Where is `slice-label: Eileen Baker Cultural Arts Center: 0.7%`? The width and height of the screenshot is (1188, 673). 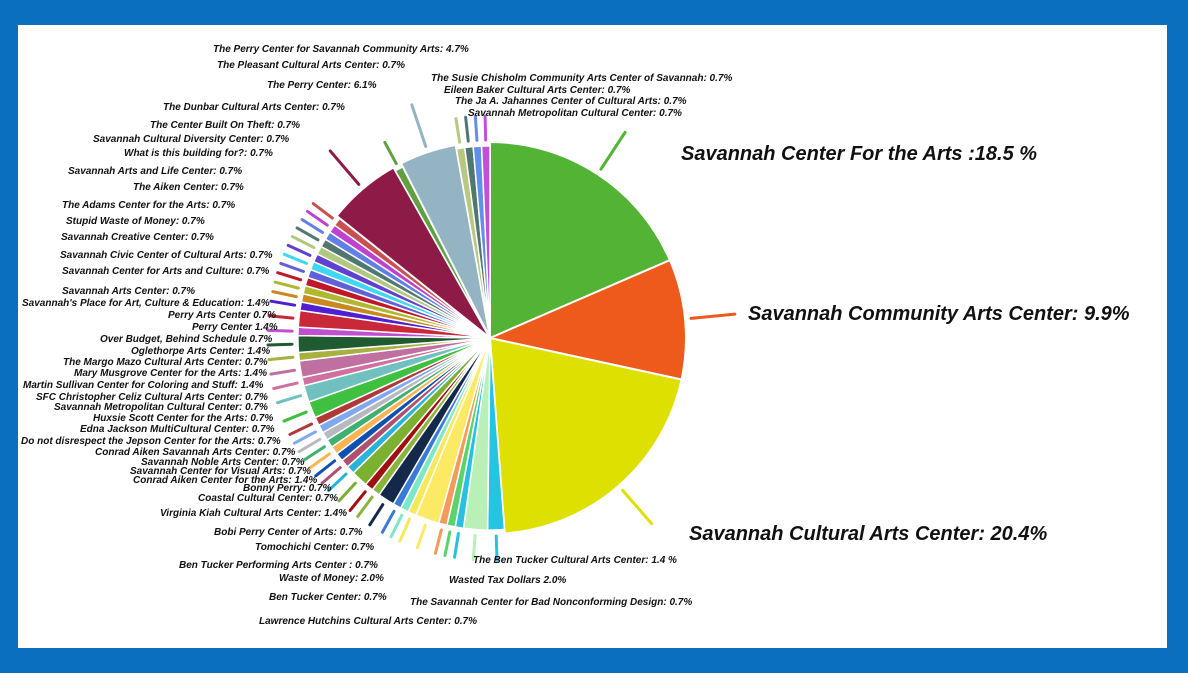 slice-label: Eileen Baker Cultural Arts Center: 0.7% is located at coordinates (537, 90).